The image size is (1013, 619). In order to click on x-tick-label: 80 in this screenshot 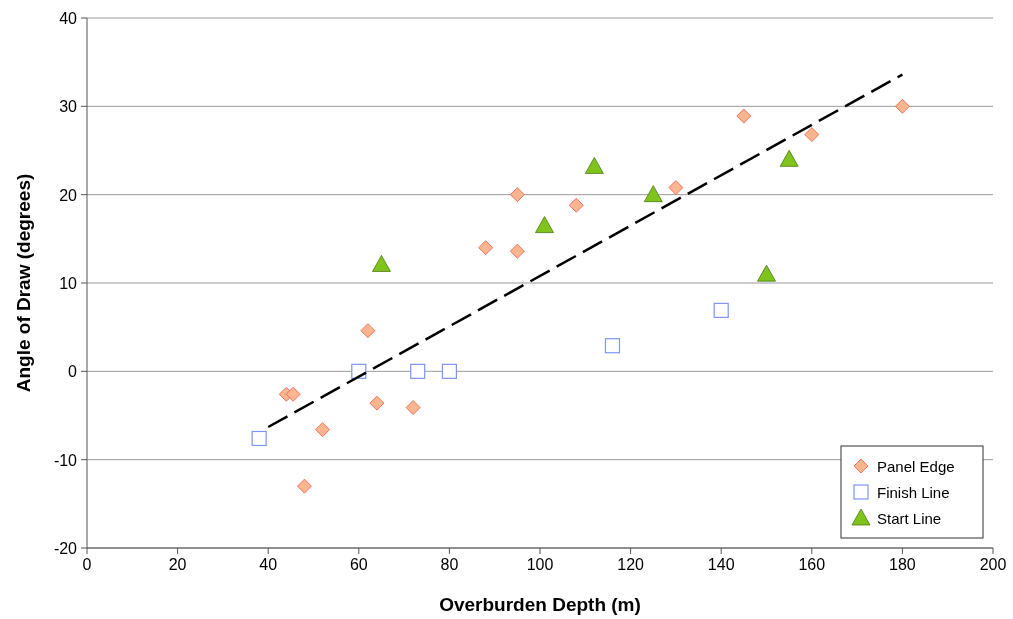, I will do `click(449, 564)`.